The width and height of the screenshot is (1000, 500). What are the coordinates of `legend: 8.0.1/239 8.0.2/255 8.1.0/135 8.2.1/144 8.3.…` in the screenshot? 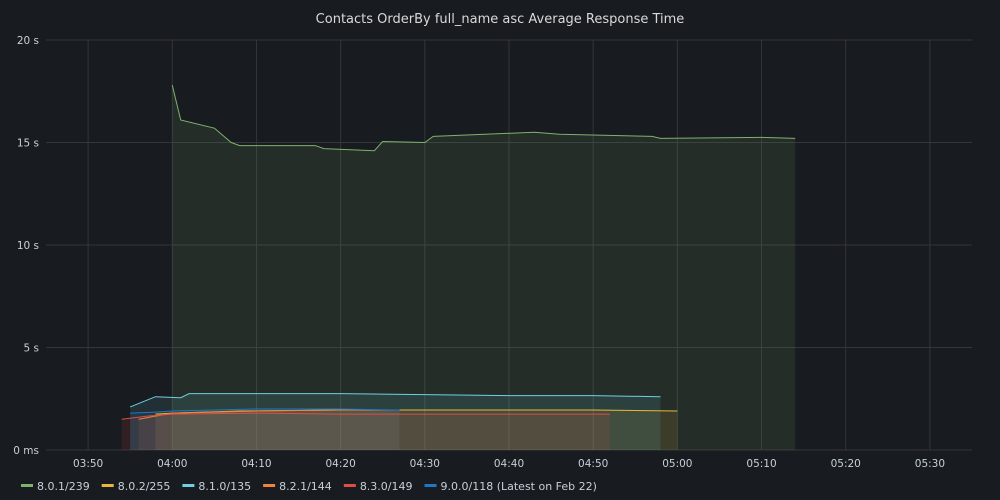 It's located at (309, 486).